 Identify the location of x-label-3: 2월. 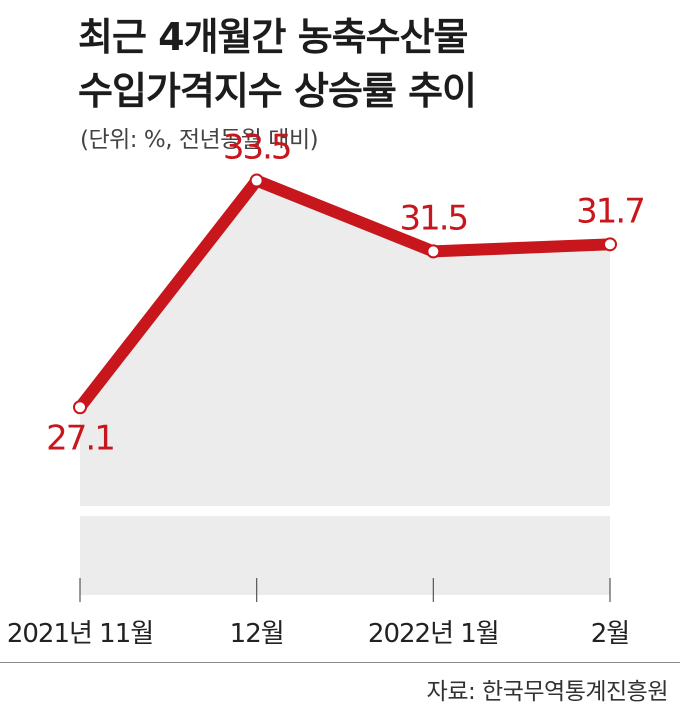
(610, 634).